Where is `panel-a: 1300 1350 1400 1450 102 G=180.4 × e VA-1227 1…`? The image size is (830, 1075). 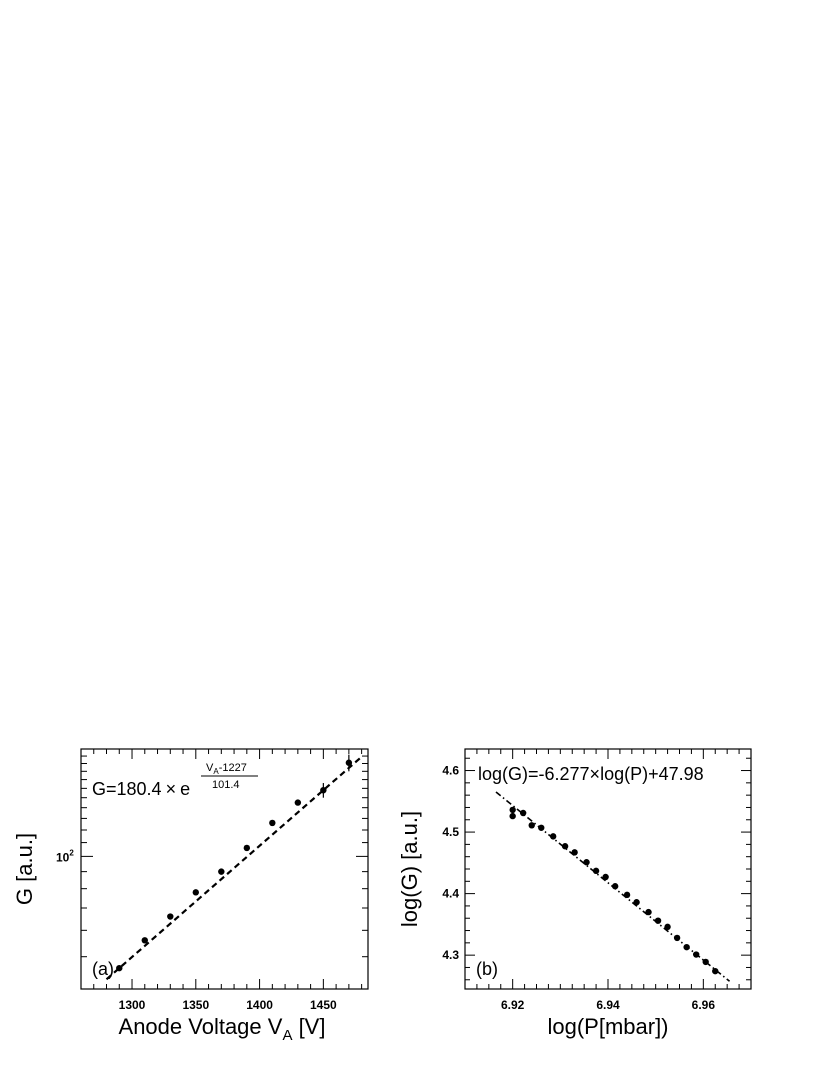
panel-a: 1300 1350 1400 1450 102 G=180.4 × e VA-1227 1… is located at coordinates (190, 896).